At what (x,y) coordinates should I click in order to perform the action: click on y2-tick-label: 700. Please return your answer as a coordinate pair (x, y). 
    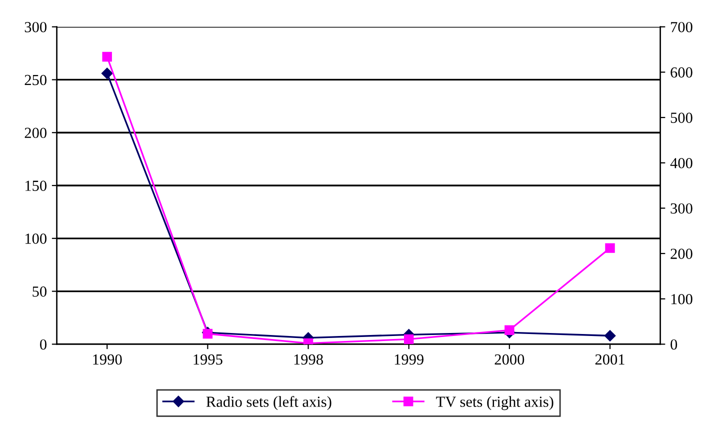
    Looking at the image, I should click on (681, 27).